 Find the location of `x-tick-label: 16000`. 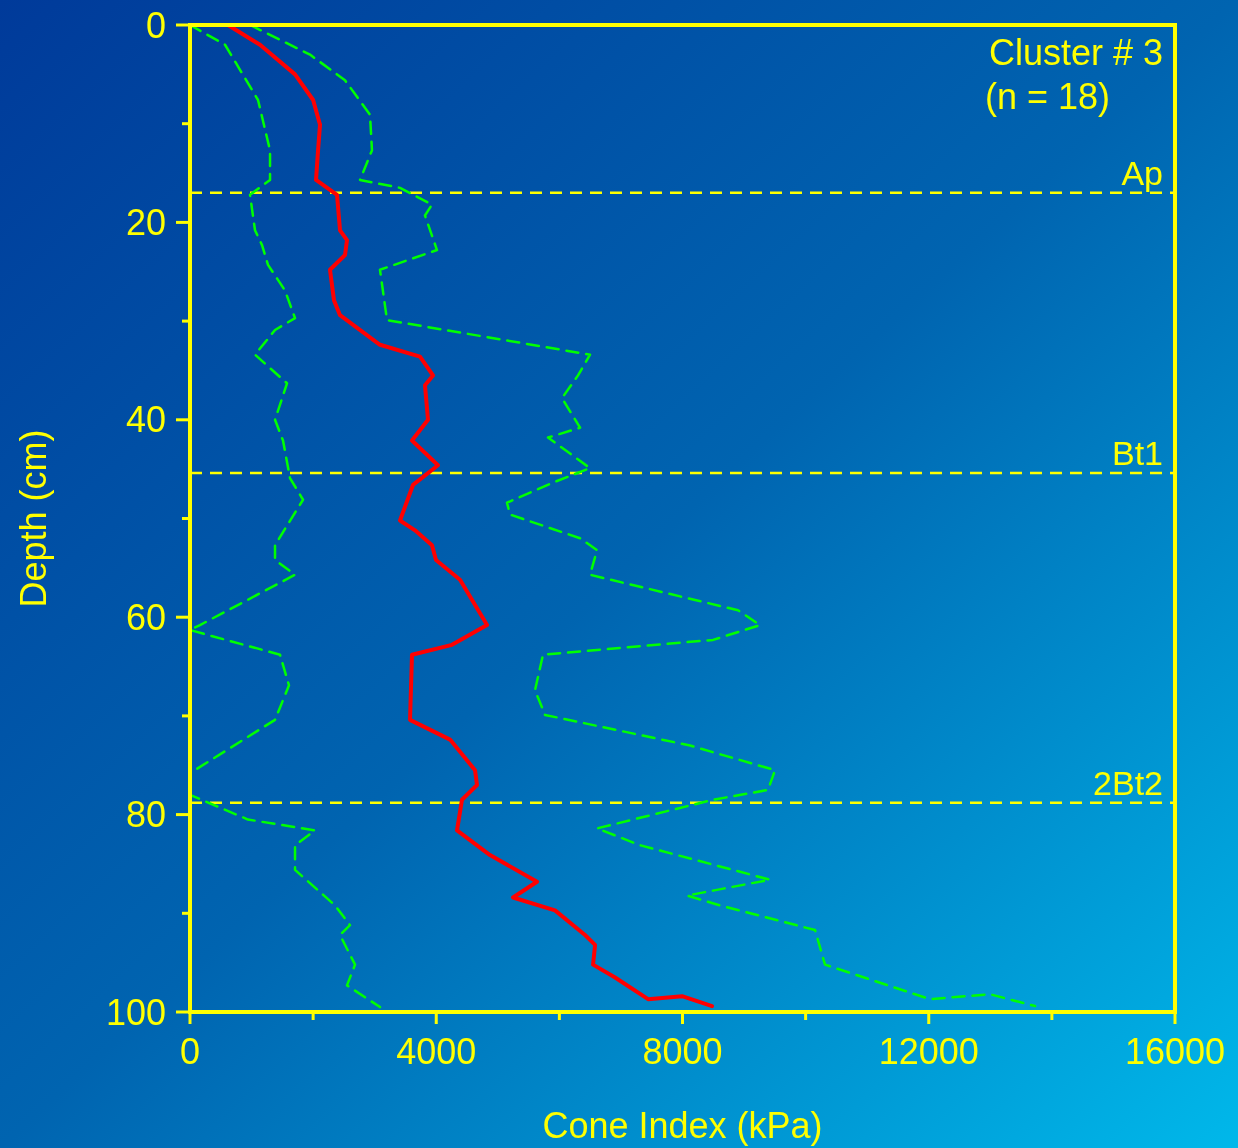

x-tick-label: 16000 is located at coordinates (1175, 1051).